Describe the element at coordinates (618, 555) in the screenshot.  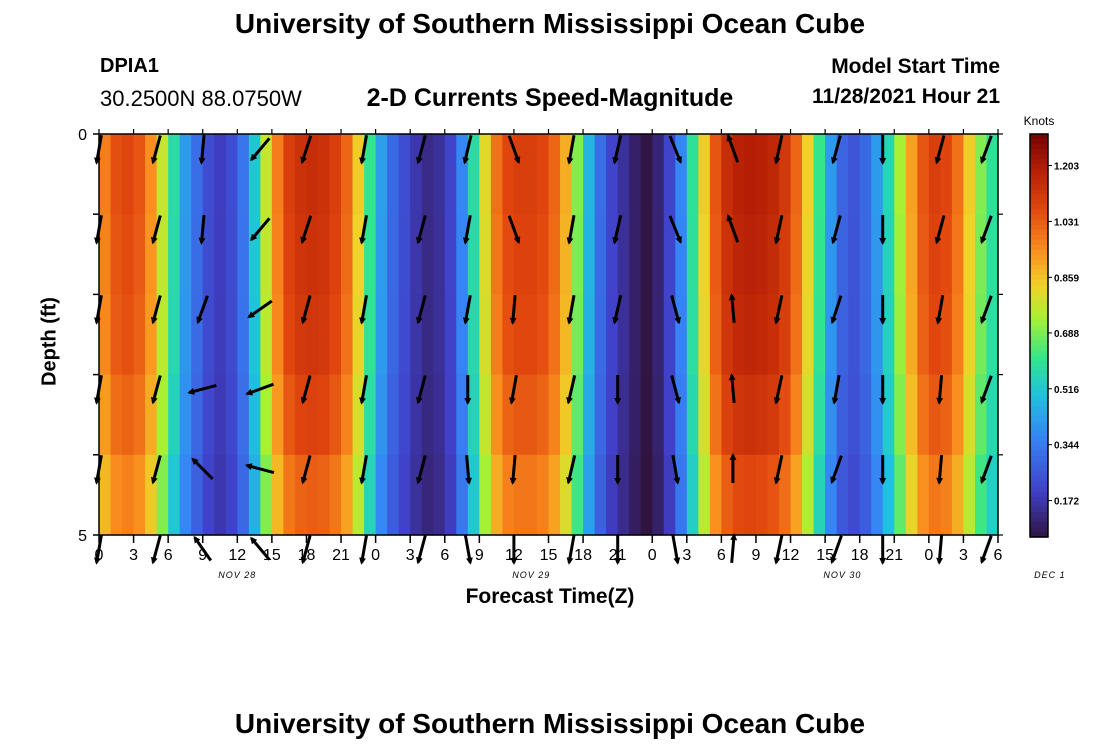
I see `x-tick-label: 21` at that location.